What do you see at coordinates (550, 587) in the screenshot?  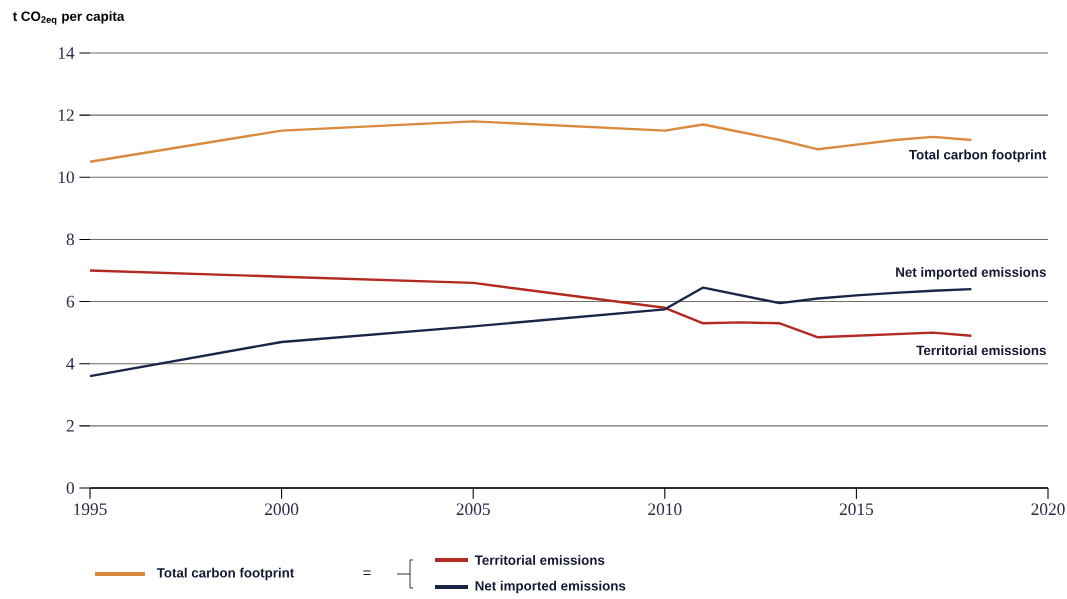 I see `legend-label: Net imported emissions` at bounding box center [550, 587].